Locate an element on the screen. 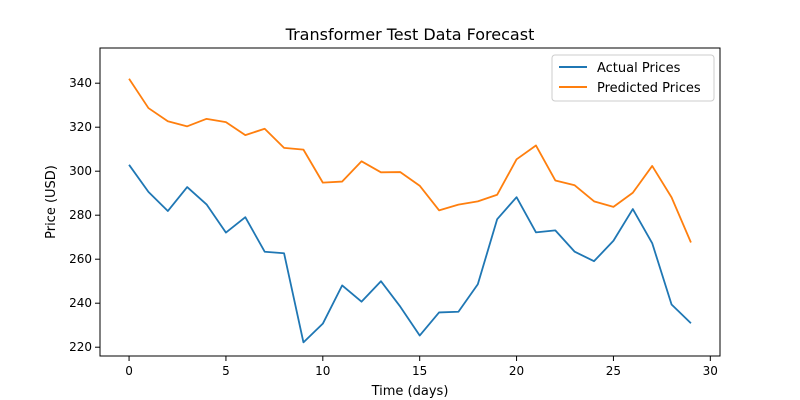  x-tick-label: 30 is located at coordinates (710, 371).